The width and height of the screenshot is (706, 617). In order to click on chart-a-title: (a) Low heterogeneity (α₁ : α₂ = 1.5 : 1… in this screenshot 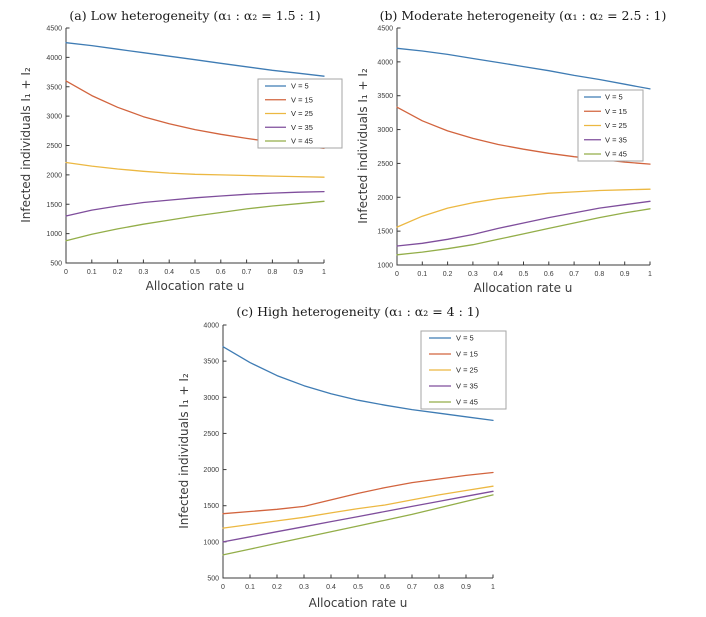, I will do `click(194, 15)`.